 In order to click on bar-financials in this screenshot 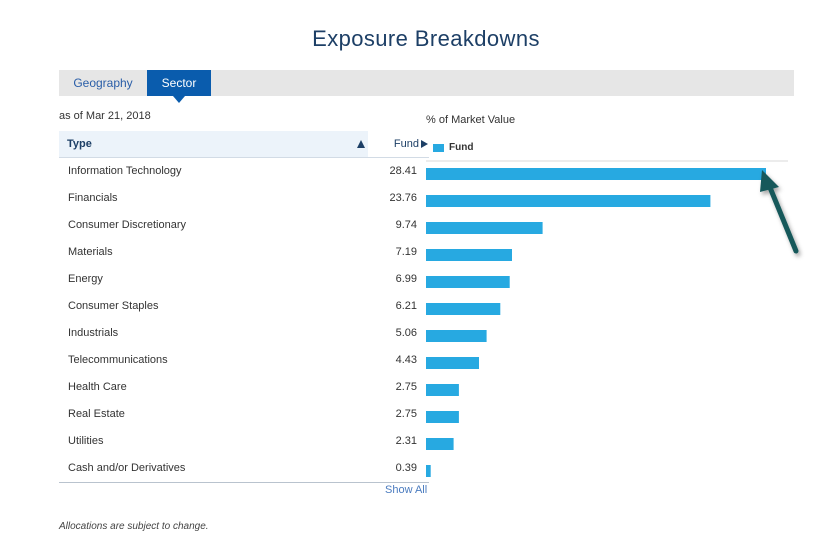, I will do `click(568, 201)`.